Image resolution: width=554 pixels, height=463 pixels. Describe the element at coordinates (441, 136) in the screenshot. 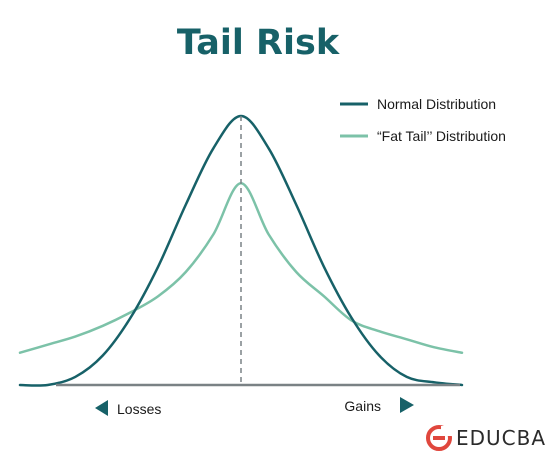

I see `legend-label-fat-tail: “Fat Tail’’ Distribution` at that location.